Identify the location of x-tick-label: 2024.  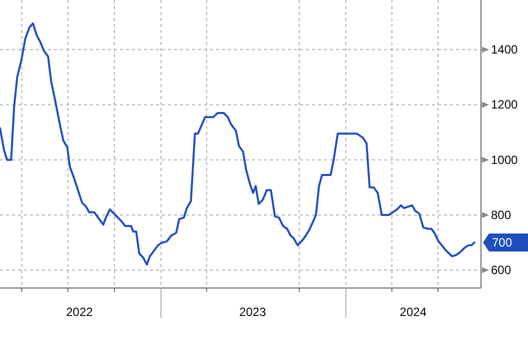
(413, 312).